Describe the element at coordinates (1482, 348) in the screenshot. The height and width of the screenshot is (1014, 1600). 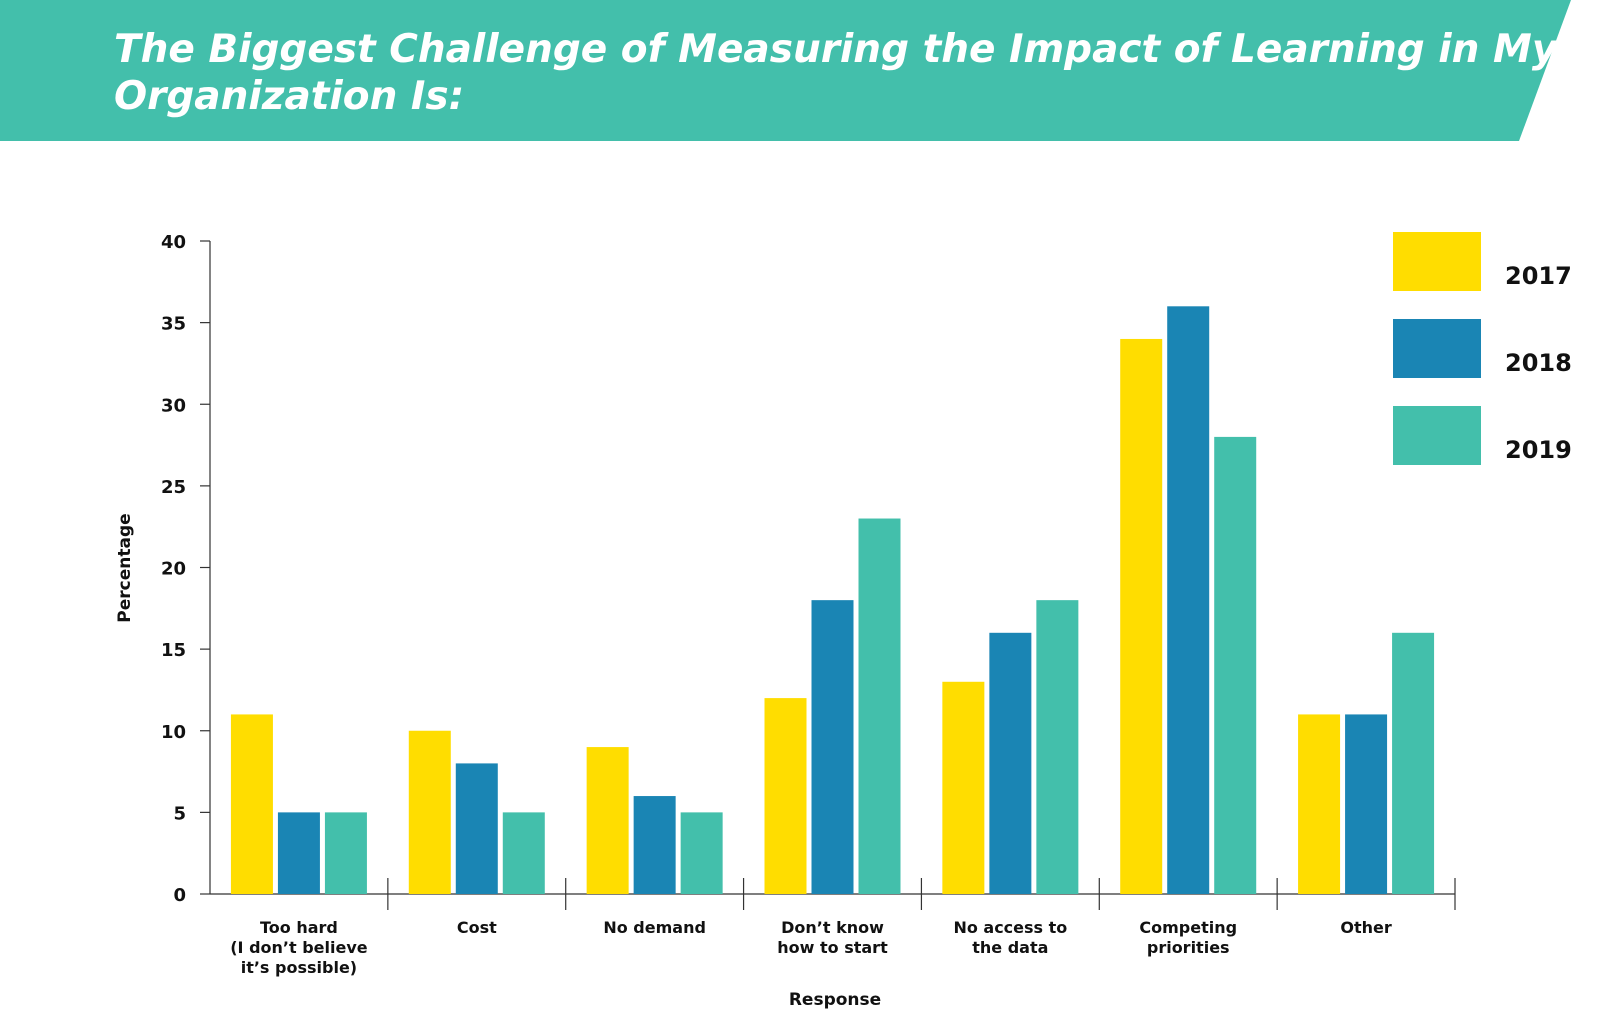
I see `legend: 2017 2018 2019` at that location.